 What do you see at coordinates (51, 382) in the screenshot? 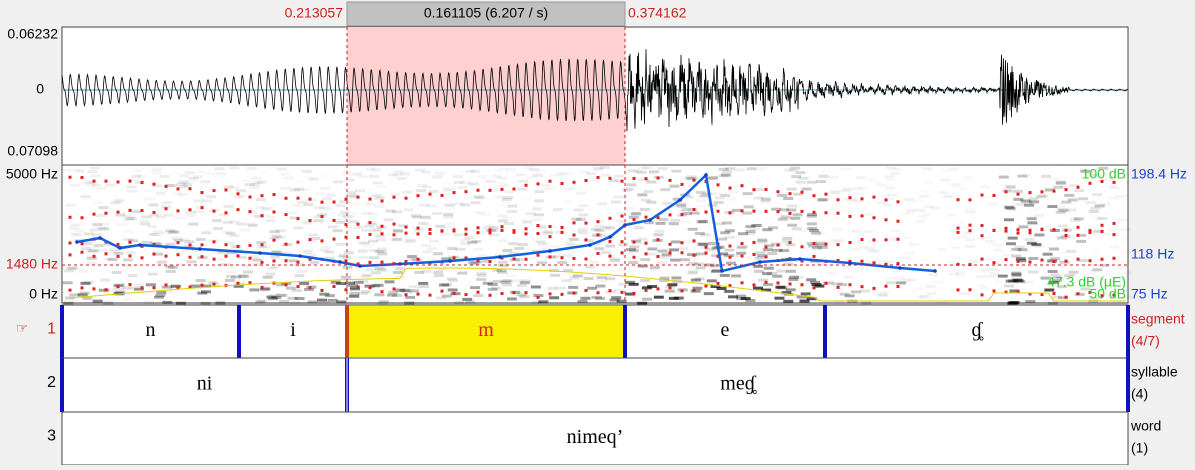
I see `tier-number: 2` at bounding box center [51, 382].